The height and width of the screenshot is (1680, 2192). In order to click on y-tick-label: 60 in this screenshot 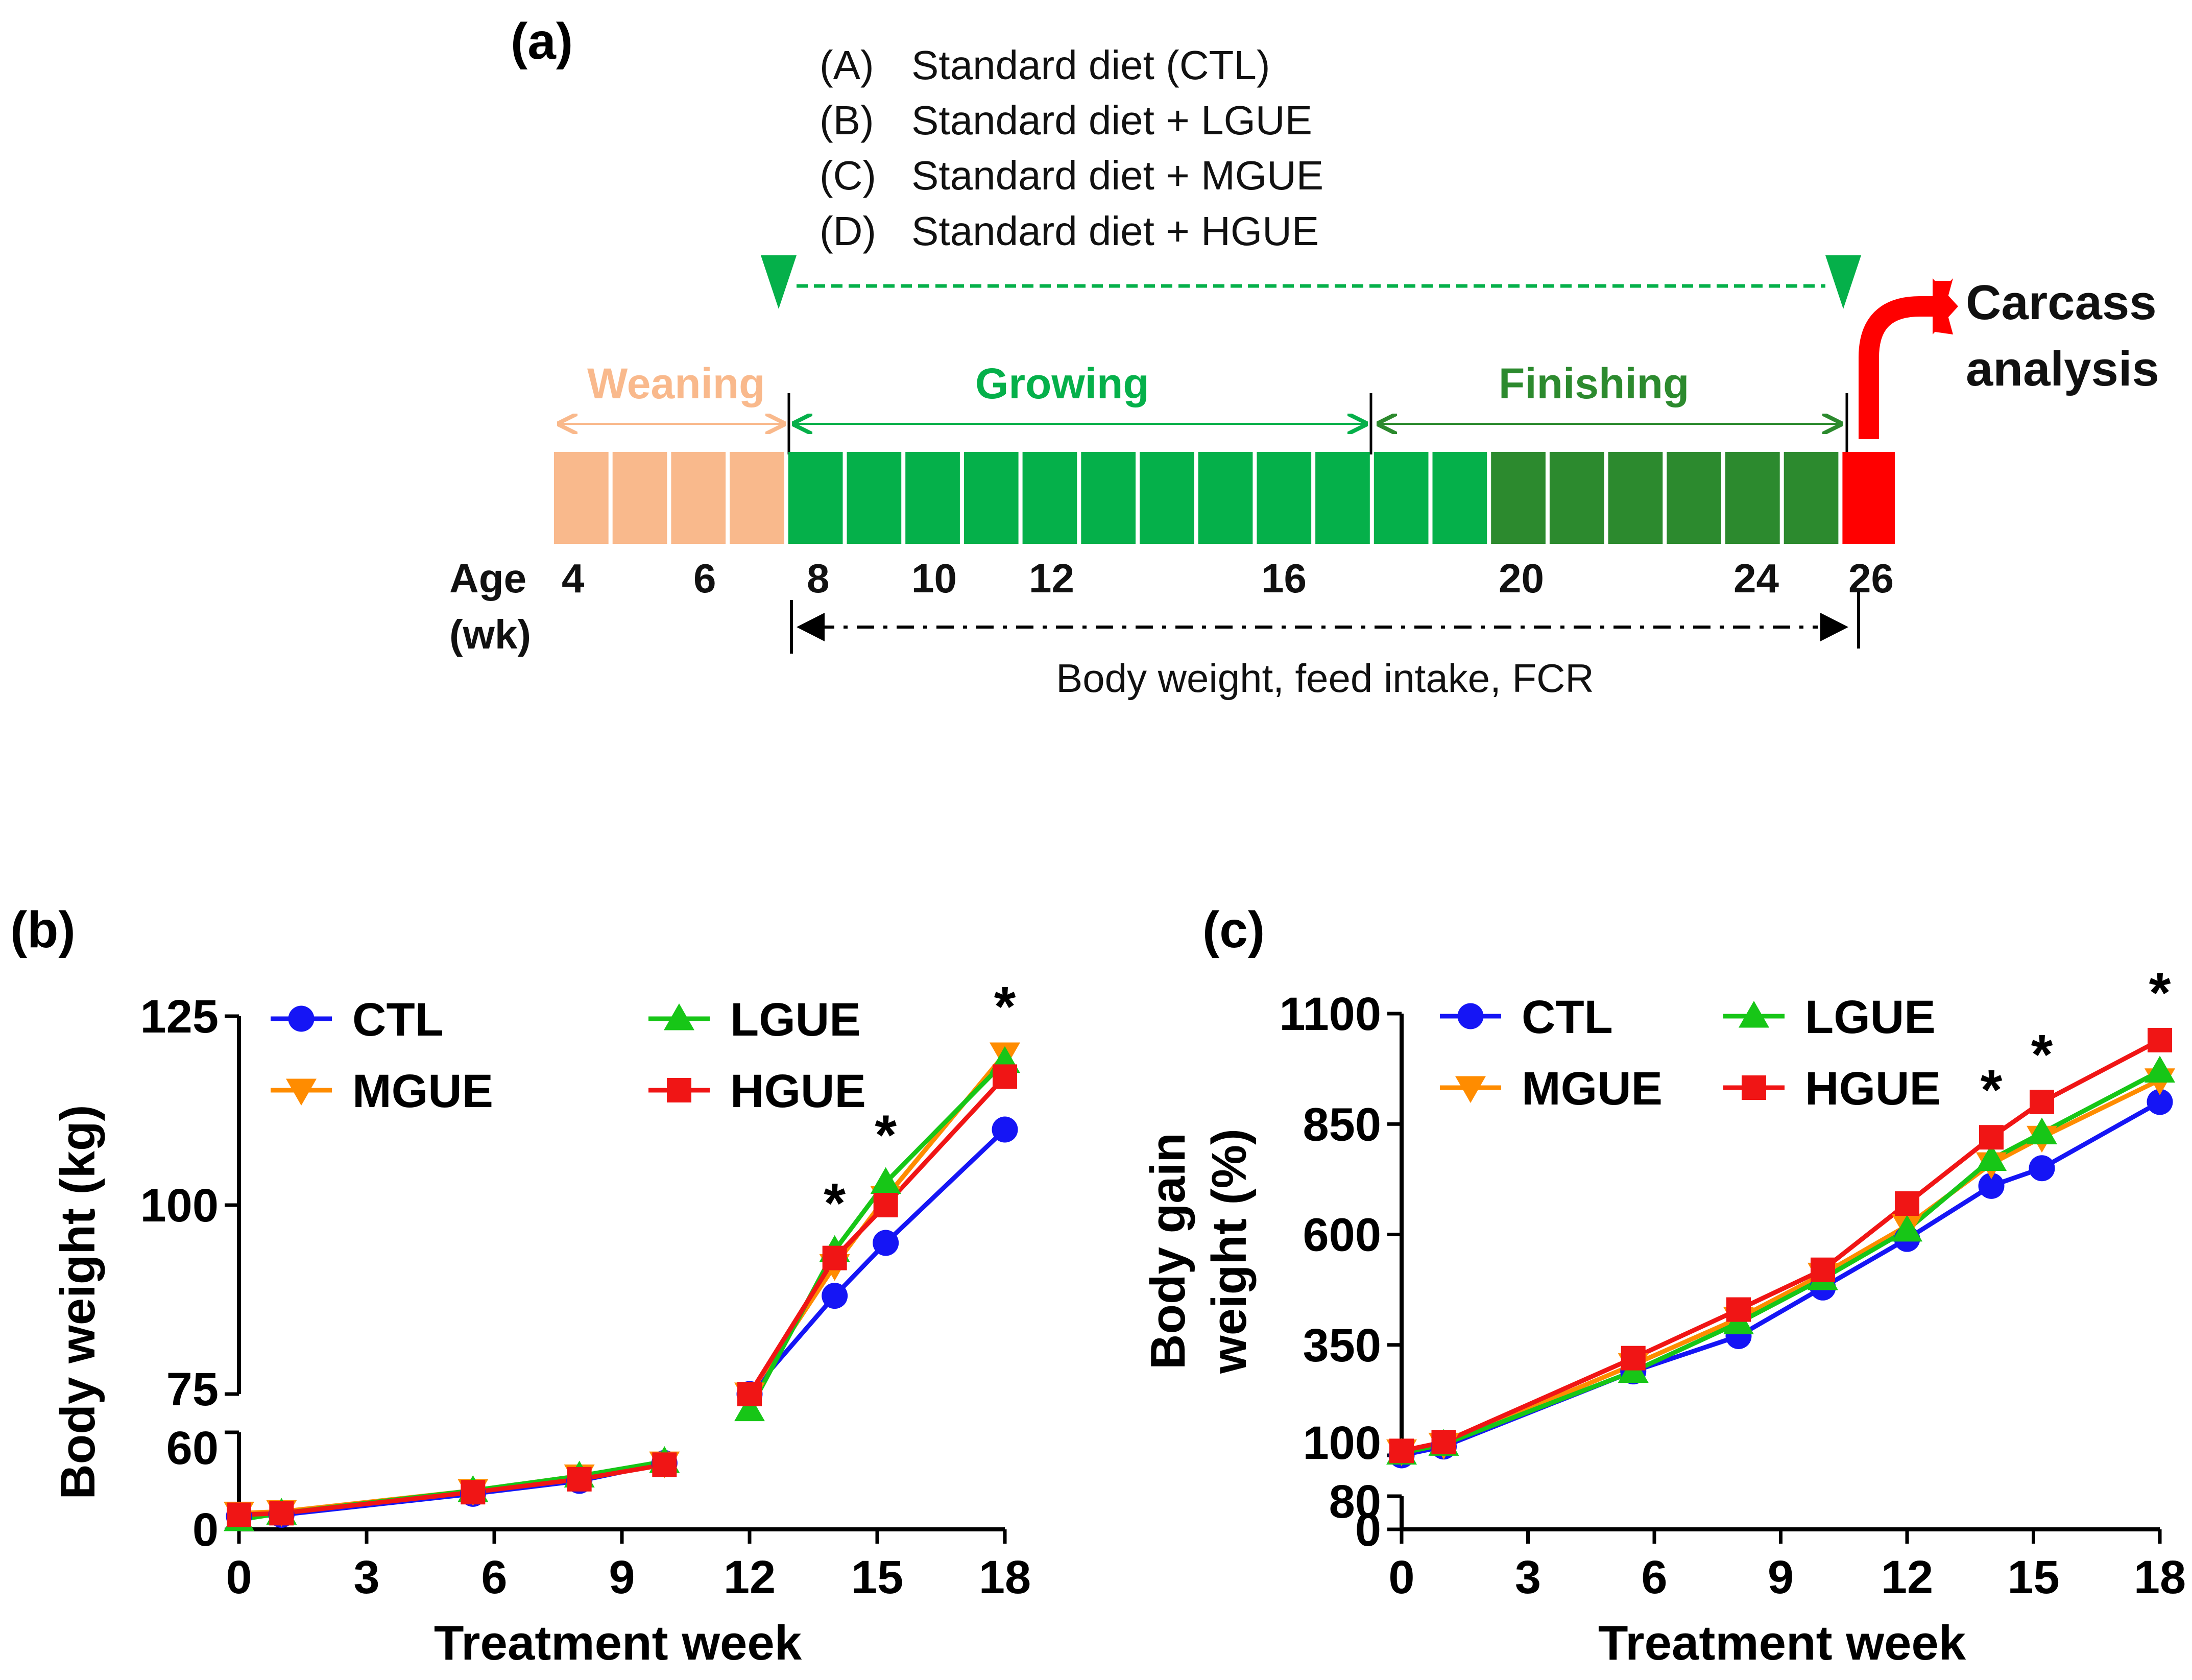, I will do `click(193, 1448)`.